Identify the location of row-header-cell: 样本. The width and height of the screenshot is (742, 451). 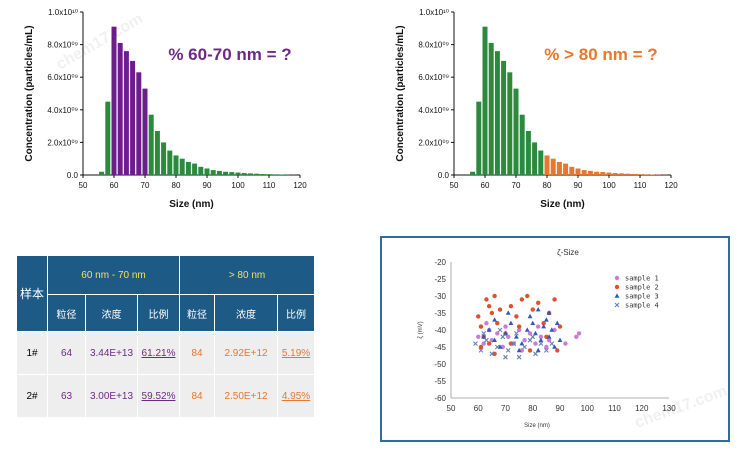
(32, 293).